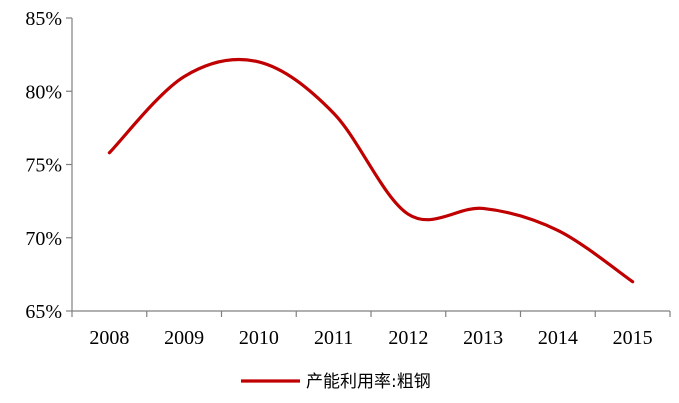 The width and height of the screenshot is (679, 403). What do you see at coordinates (43, 312) in the screenshot?
I see `y-tick-label: 65%` at bounding box center [43, 312].